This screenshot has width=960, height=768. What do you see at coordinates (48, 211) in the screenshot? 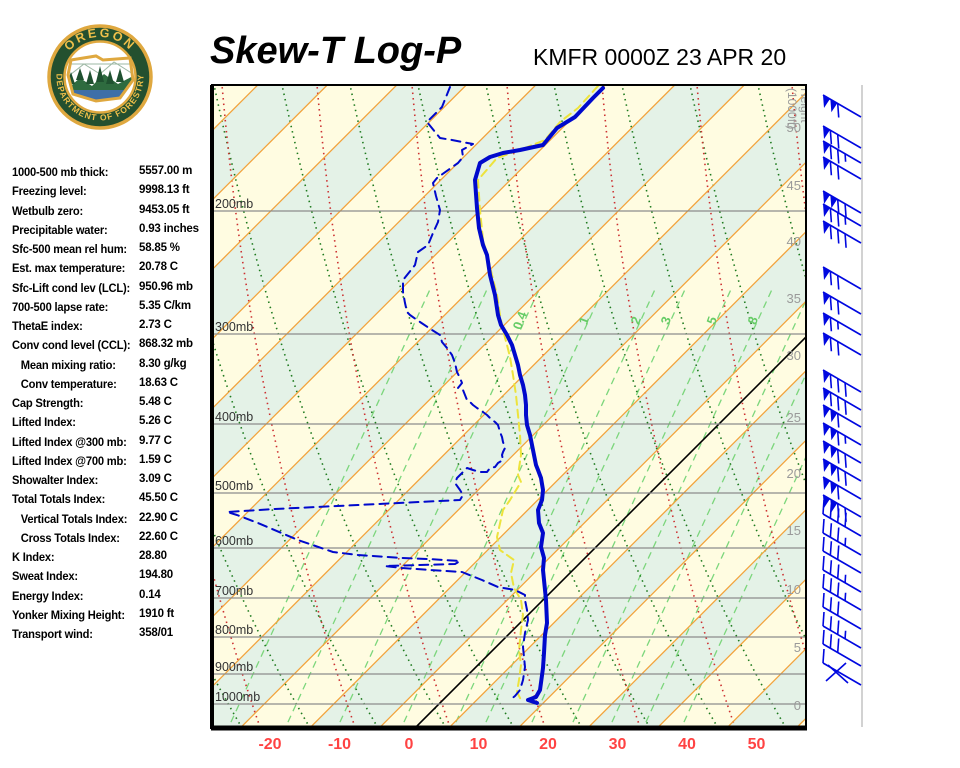
I see `index-label: Wetbulb zero:` at bounding box center [48, 211].